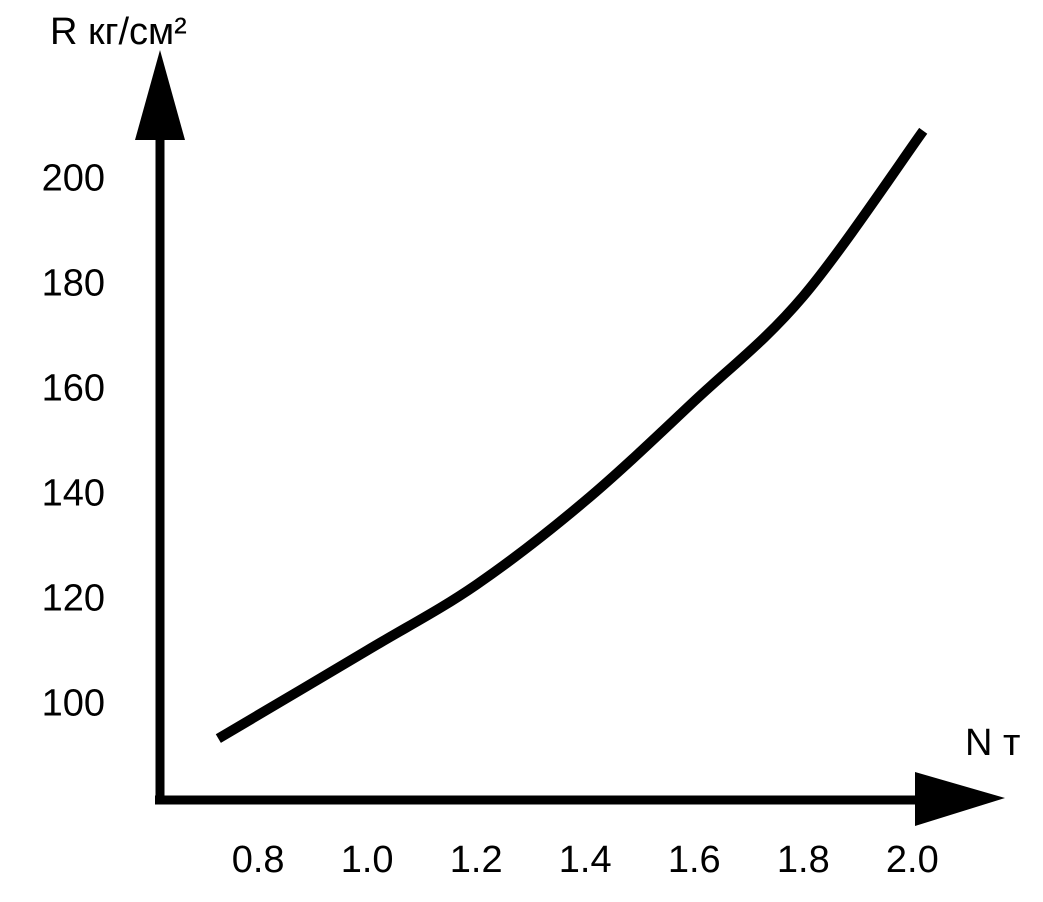 The height and width of the screenshot is (902, 1043). I want to click on x-axis-label: N т, so click(992, 743).